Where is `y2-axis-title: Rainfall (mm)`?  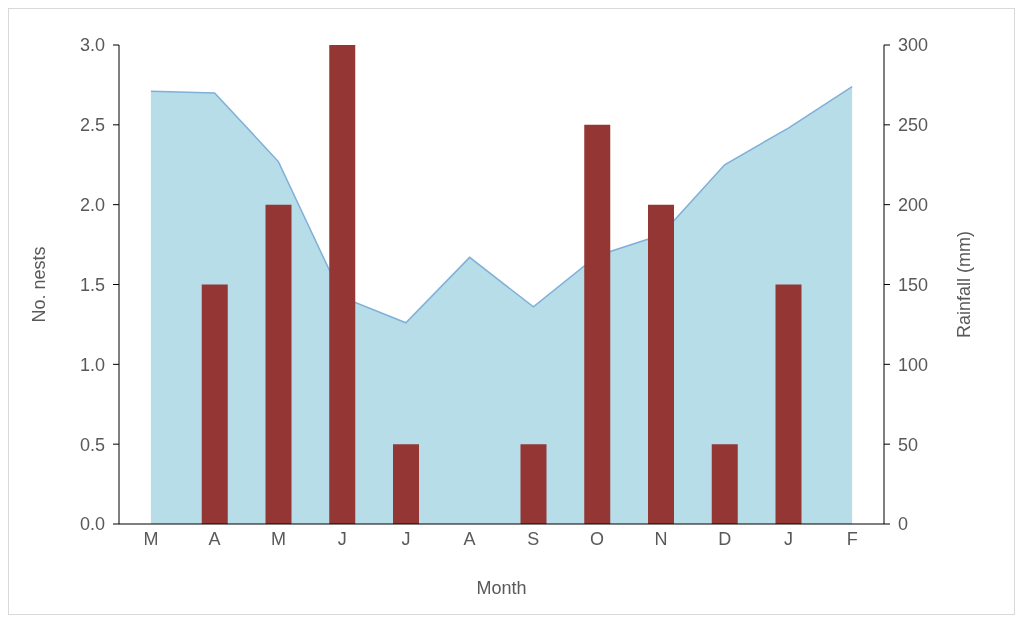 y2-axis-title: Rainfall (mm) is located at coordinates (964, 284).